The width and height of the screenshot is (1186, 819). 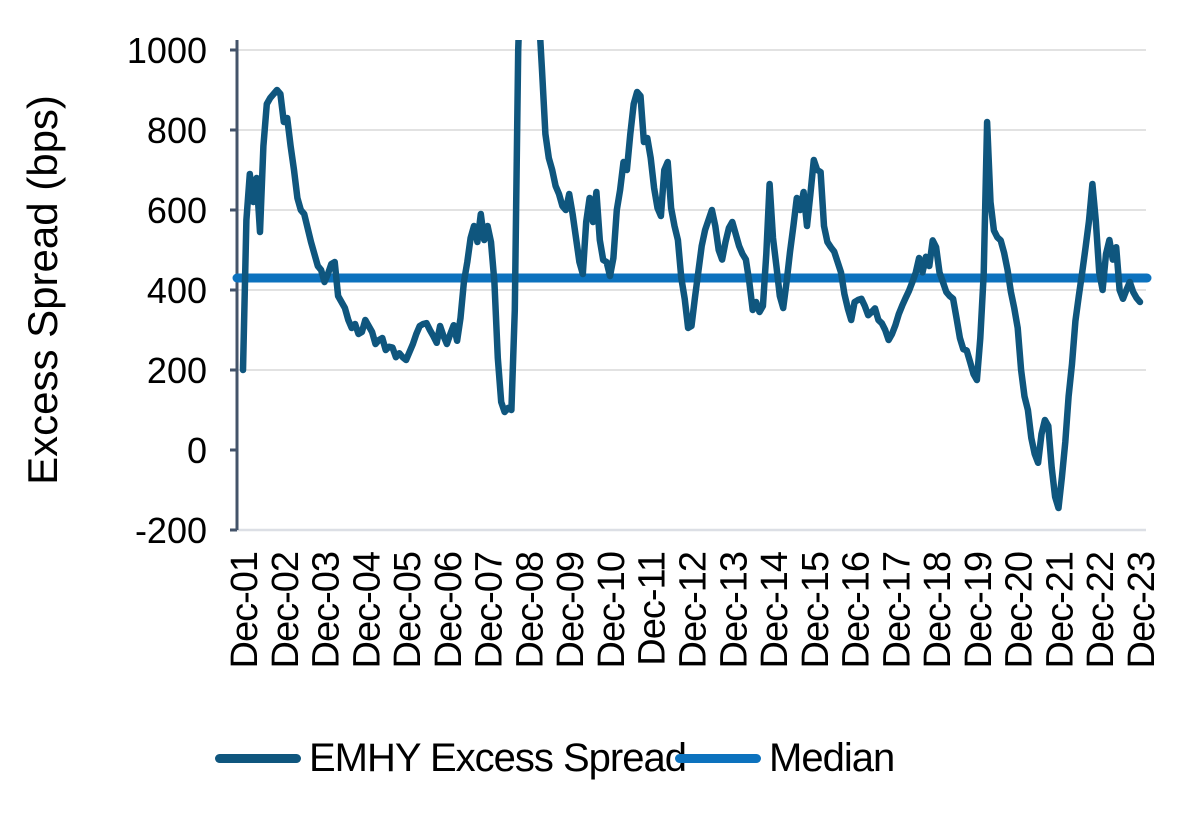 What do you see at coordinates (177, 370) in the screenshot?
I see `y-tick-label: 200` at bounding box center [177, 370].